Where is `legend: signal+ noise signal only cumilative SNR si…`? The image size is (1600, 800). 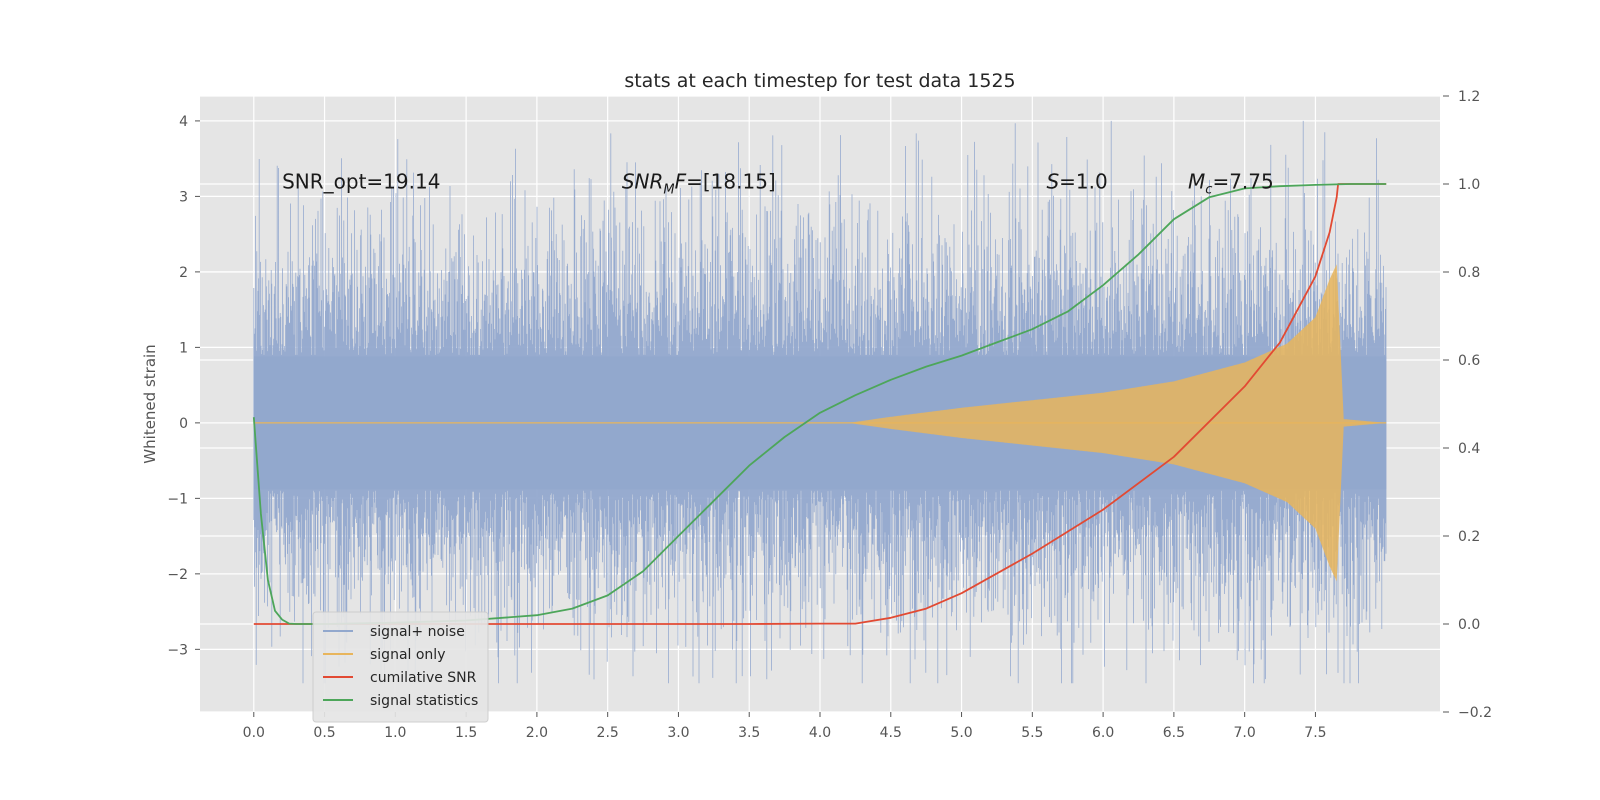
legend: signal+ noise signal only cumilative SNR si… is located at coordinates (400, 667).